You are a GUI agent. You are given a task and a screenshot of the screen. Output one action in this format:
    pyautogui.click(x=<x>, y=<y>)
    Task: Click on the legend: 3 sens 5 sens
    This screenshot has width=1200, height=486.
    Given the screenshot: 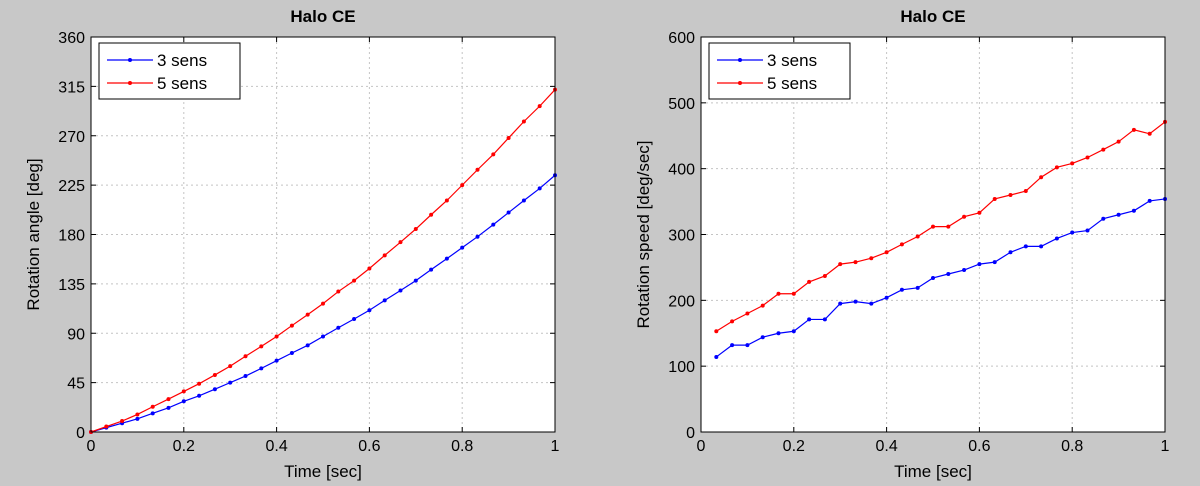 What is the action you would take?
    pyautogui.click(x=169, y=71)
    